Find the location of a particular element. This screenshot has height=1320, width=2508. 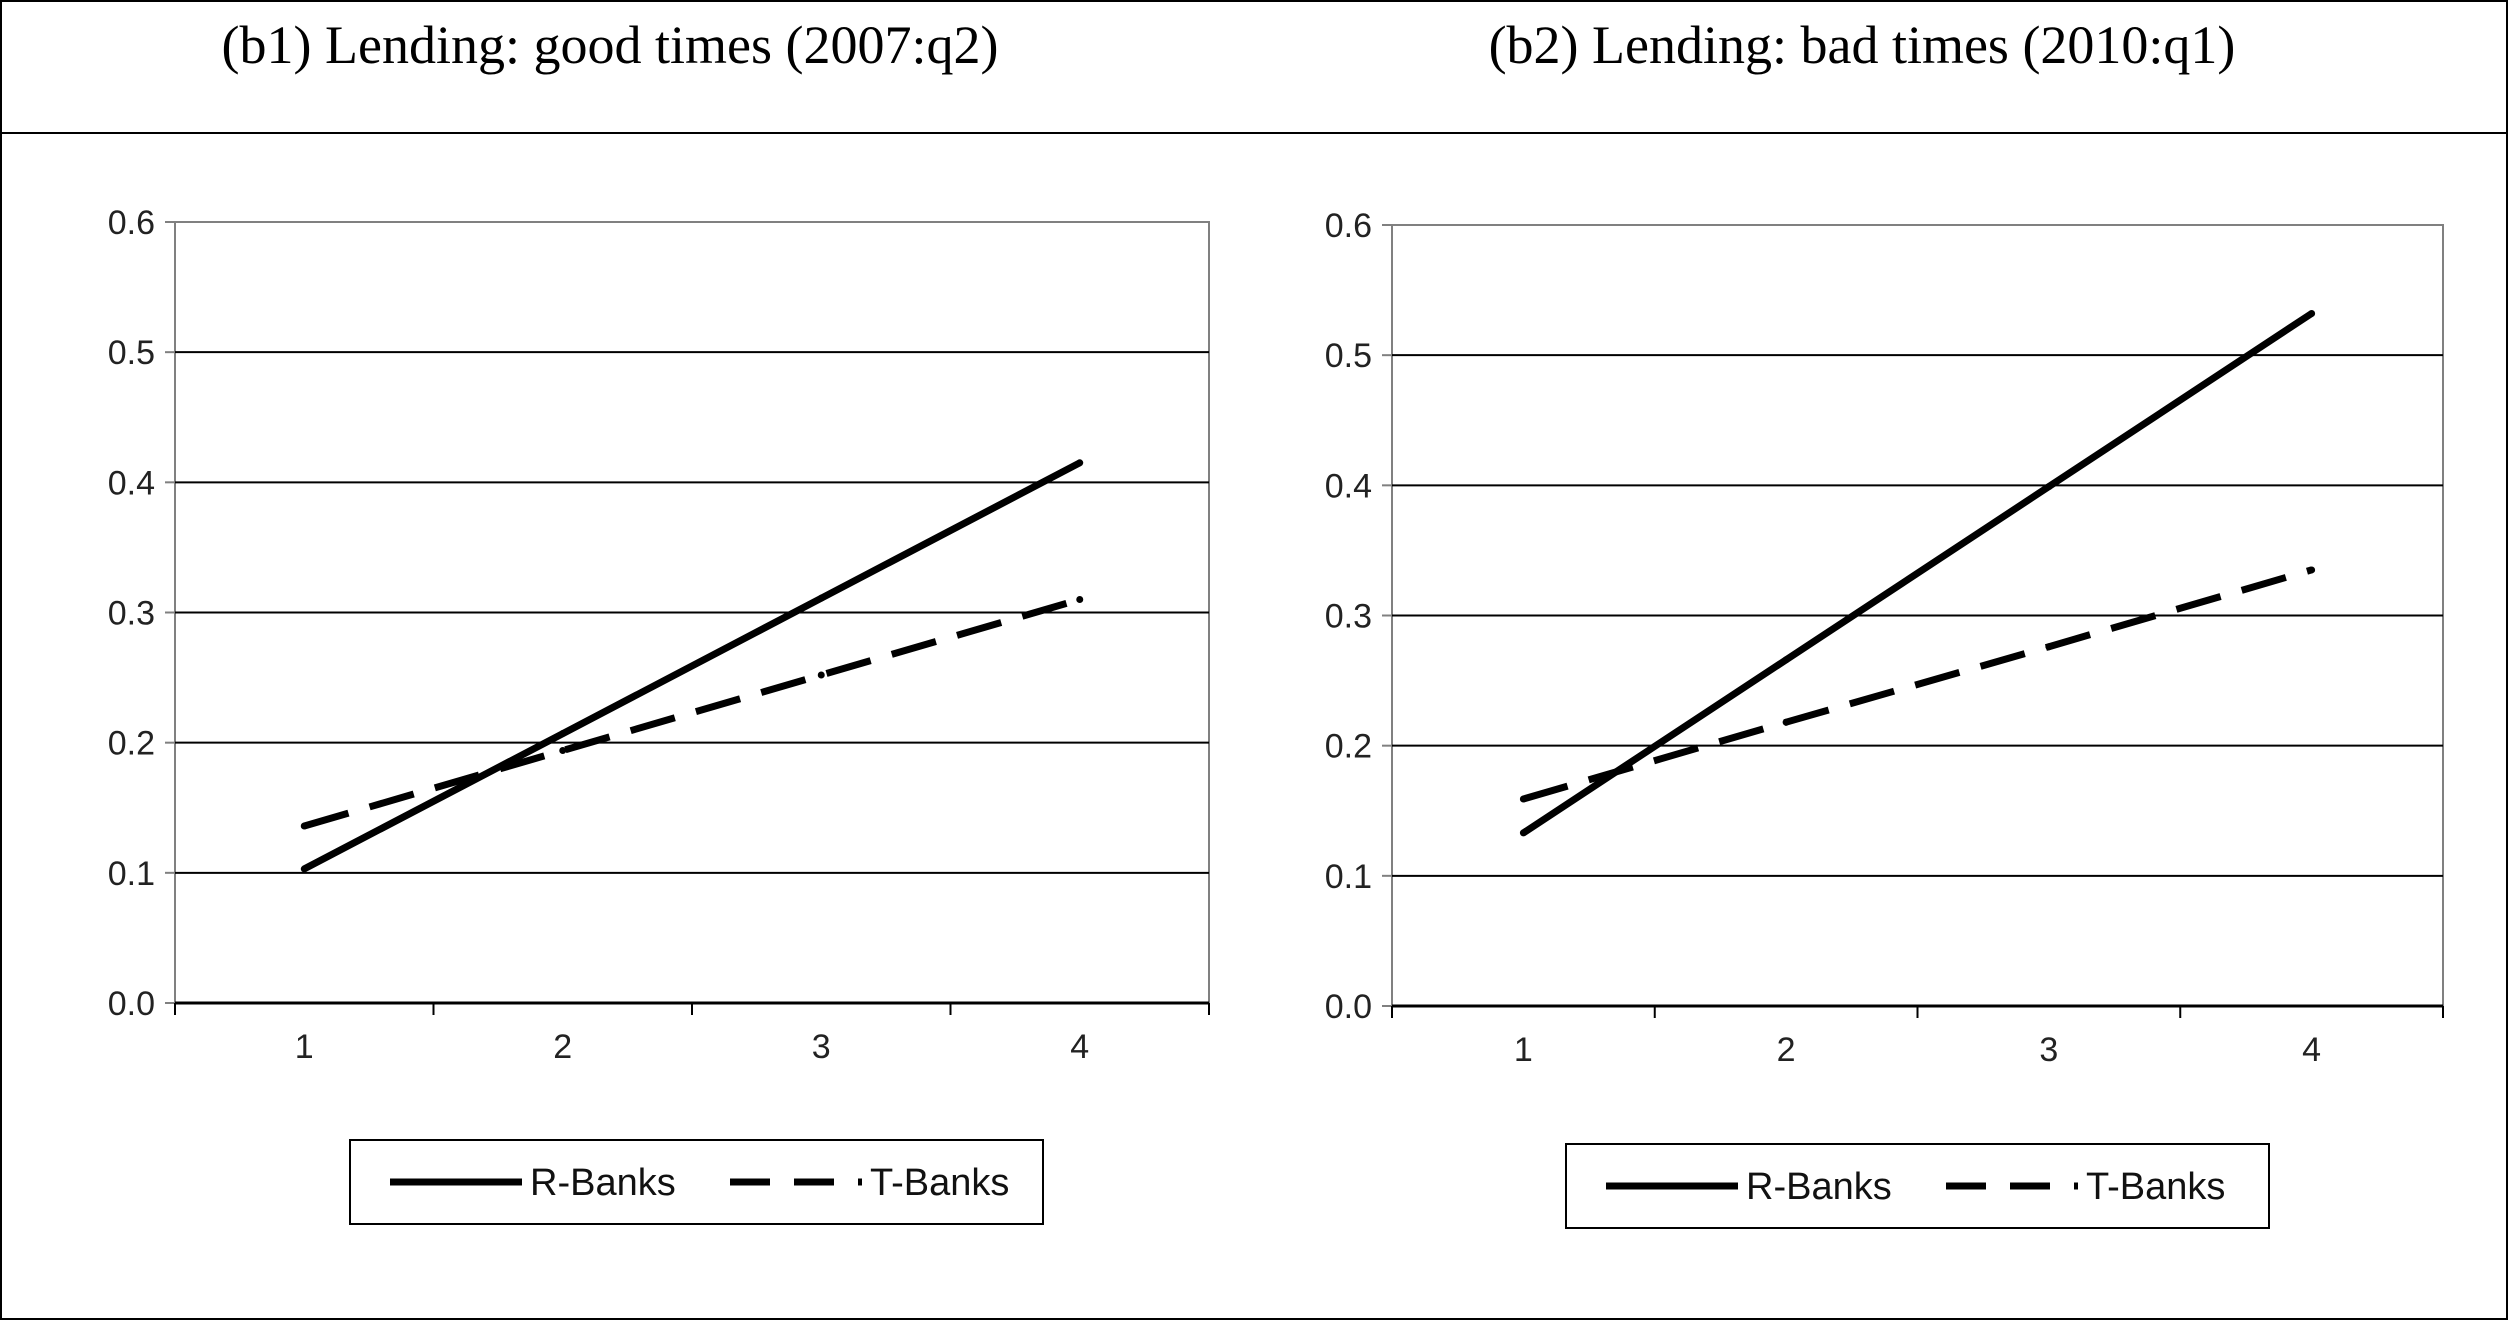

header-divider is located at coordinates (1254, 133).